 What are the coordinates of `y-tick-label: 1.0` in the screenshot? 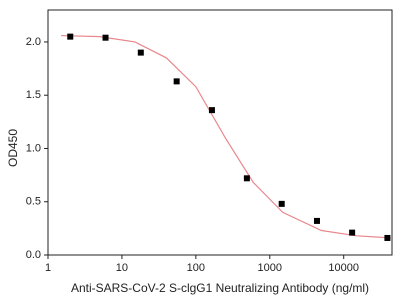 It's located at (33, 148).